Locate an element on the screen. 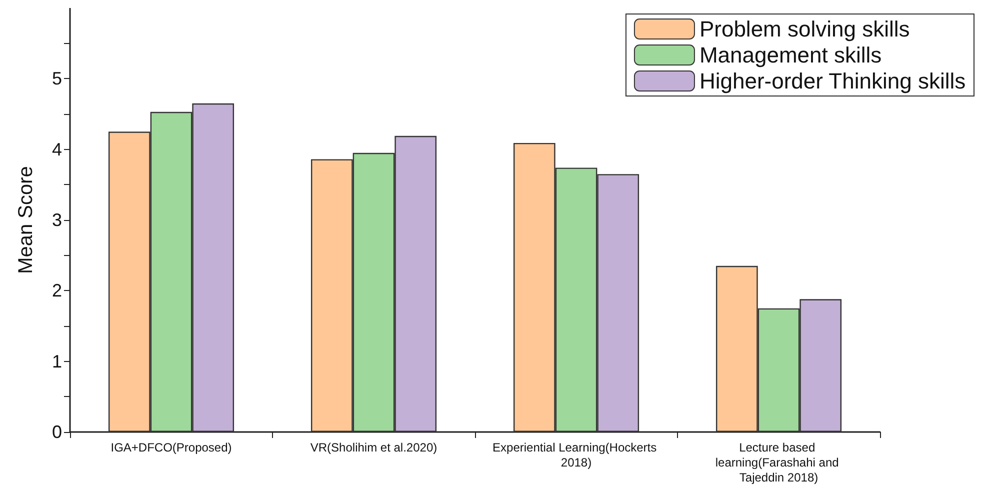 The image size is (988, 495). x-tick-label: Experiential Learning(Hockerts 2018) is located at coordinates (576, 455).